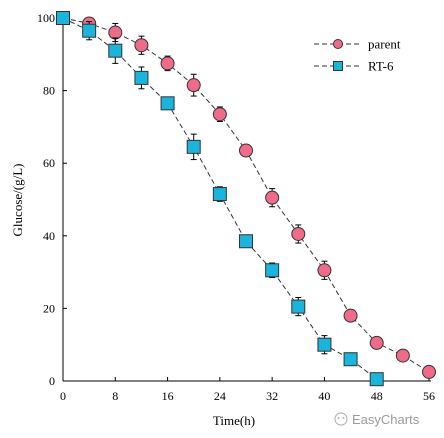 Image resolution: width=444 pixels, height=438 pixels. I want to click on legend-label: parent, so click(384, 44).